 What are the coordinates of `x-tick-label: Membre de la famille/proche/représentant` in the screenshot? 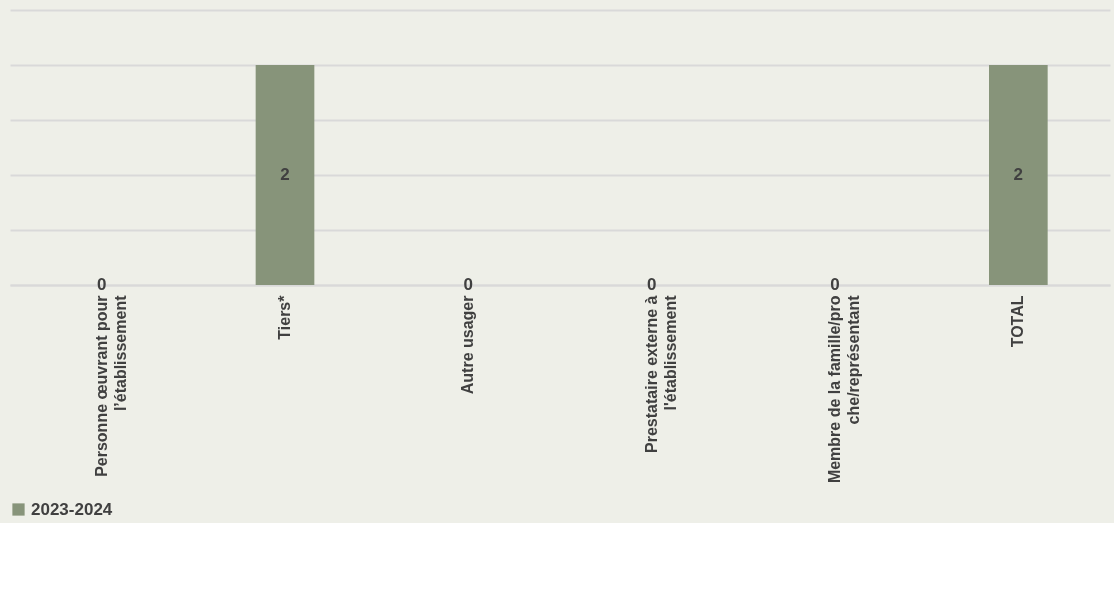 It's located at (844, 389).